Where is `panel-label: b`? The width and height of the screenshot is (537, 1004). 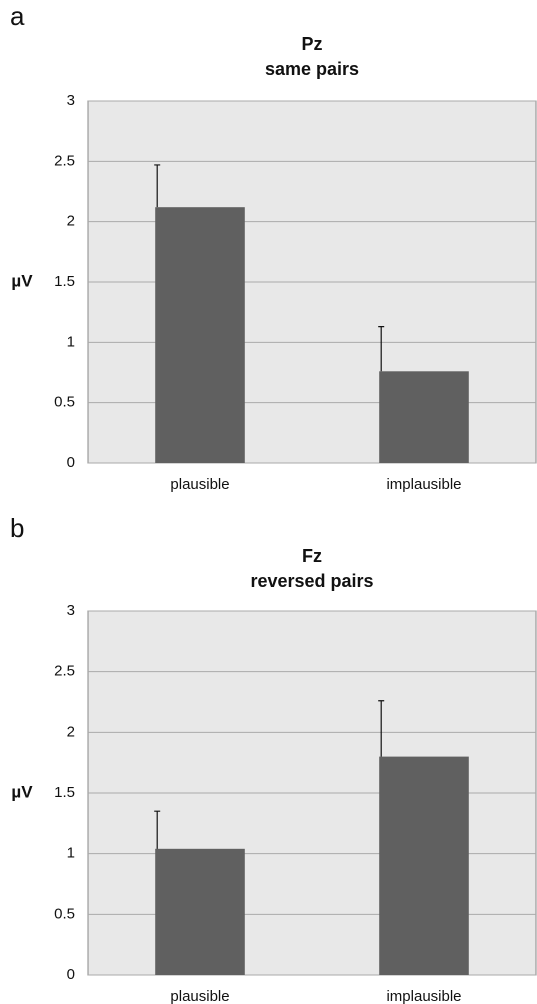 panel-label: b is located at coordinates (17, 528).